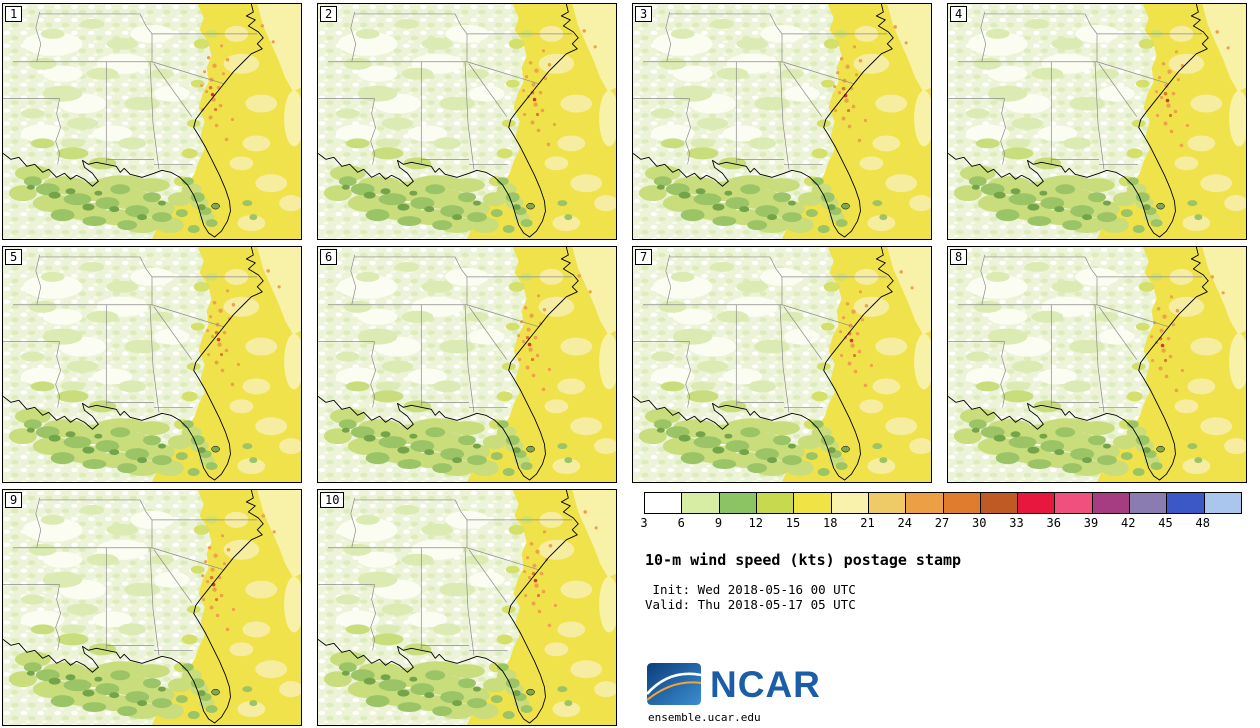 Image resolution: width=1260 pixels, height=728 pixels. What do you see at coordinates (959, 14) in the screenshot?
I see `member-number-label: 4` at bounding box center [959, 14].